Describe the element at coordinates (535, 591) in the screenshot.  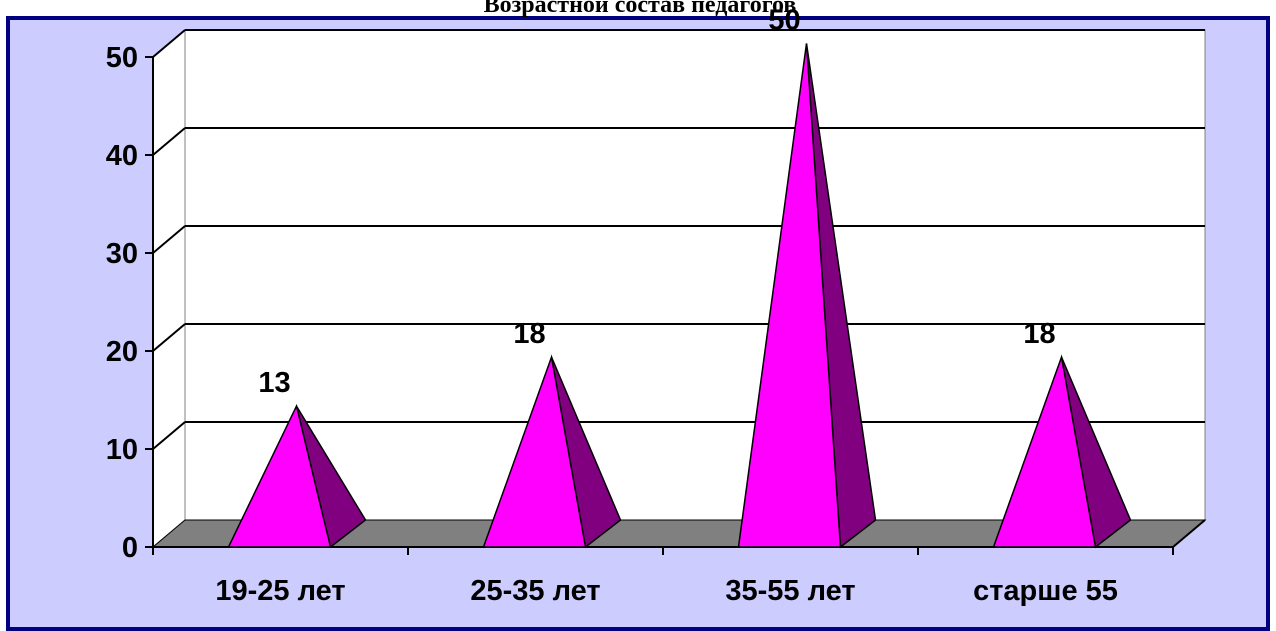
I see `x-tick-label: 25-35 лет` at that location.